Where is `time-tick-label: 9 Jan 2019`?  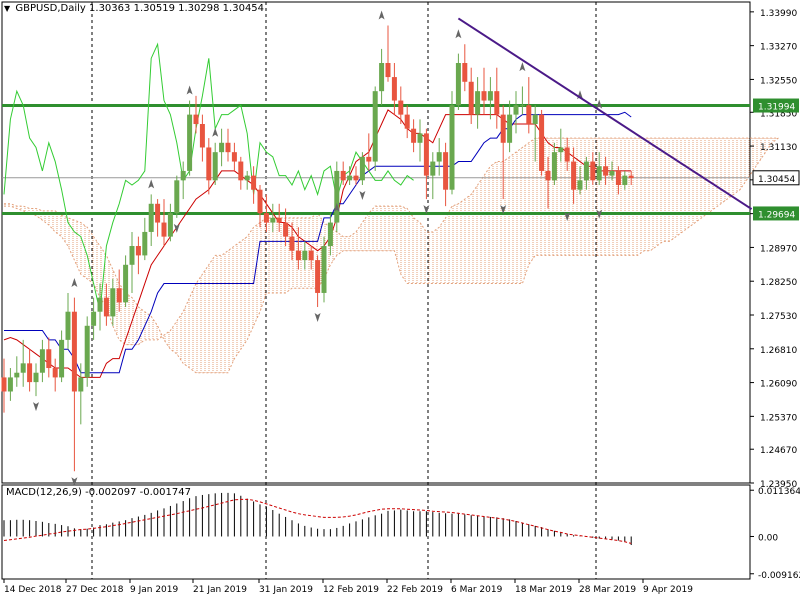
time-tick-label: 9 Jan 2019 is located at coordinates (154, 590).